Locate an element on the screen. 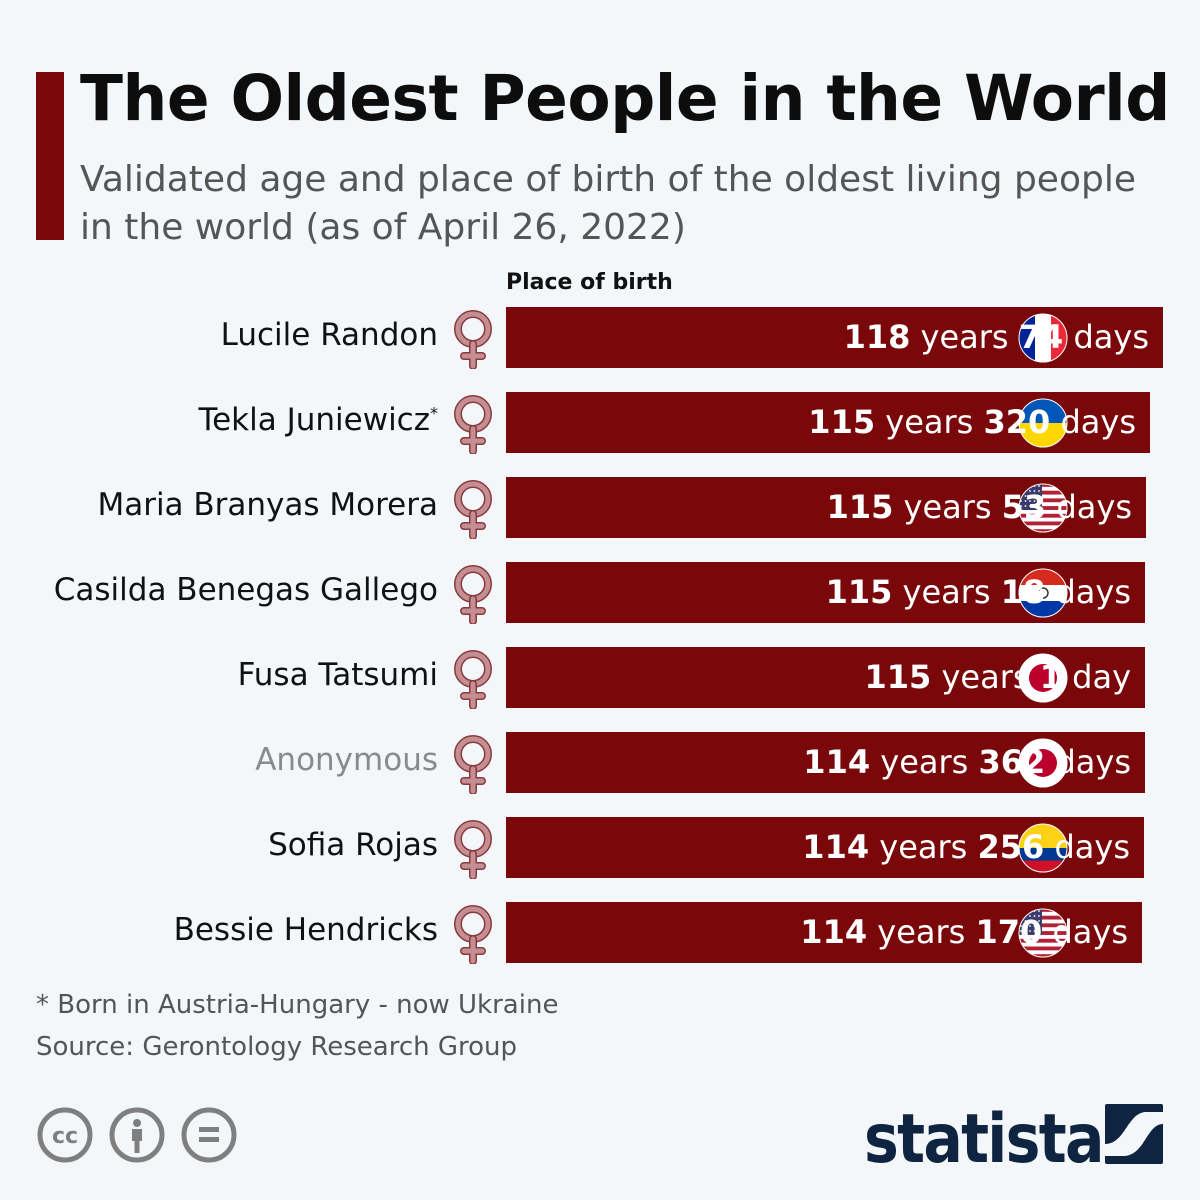  page-title: The Oldest People in the World is located at coordinates (625, 98).